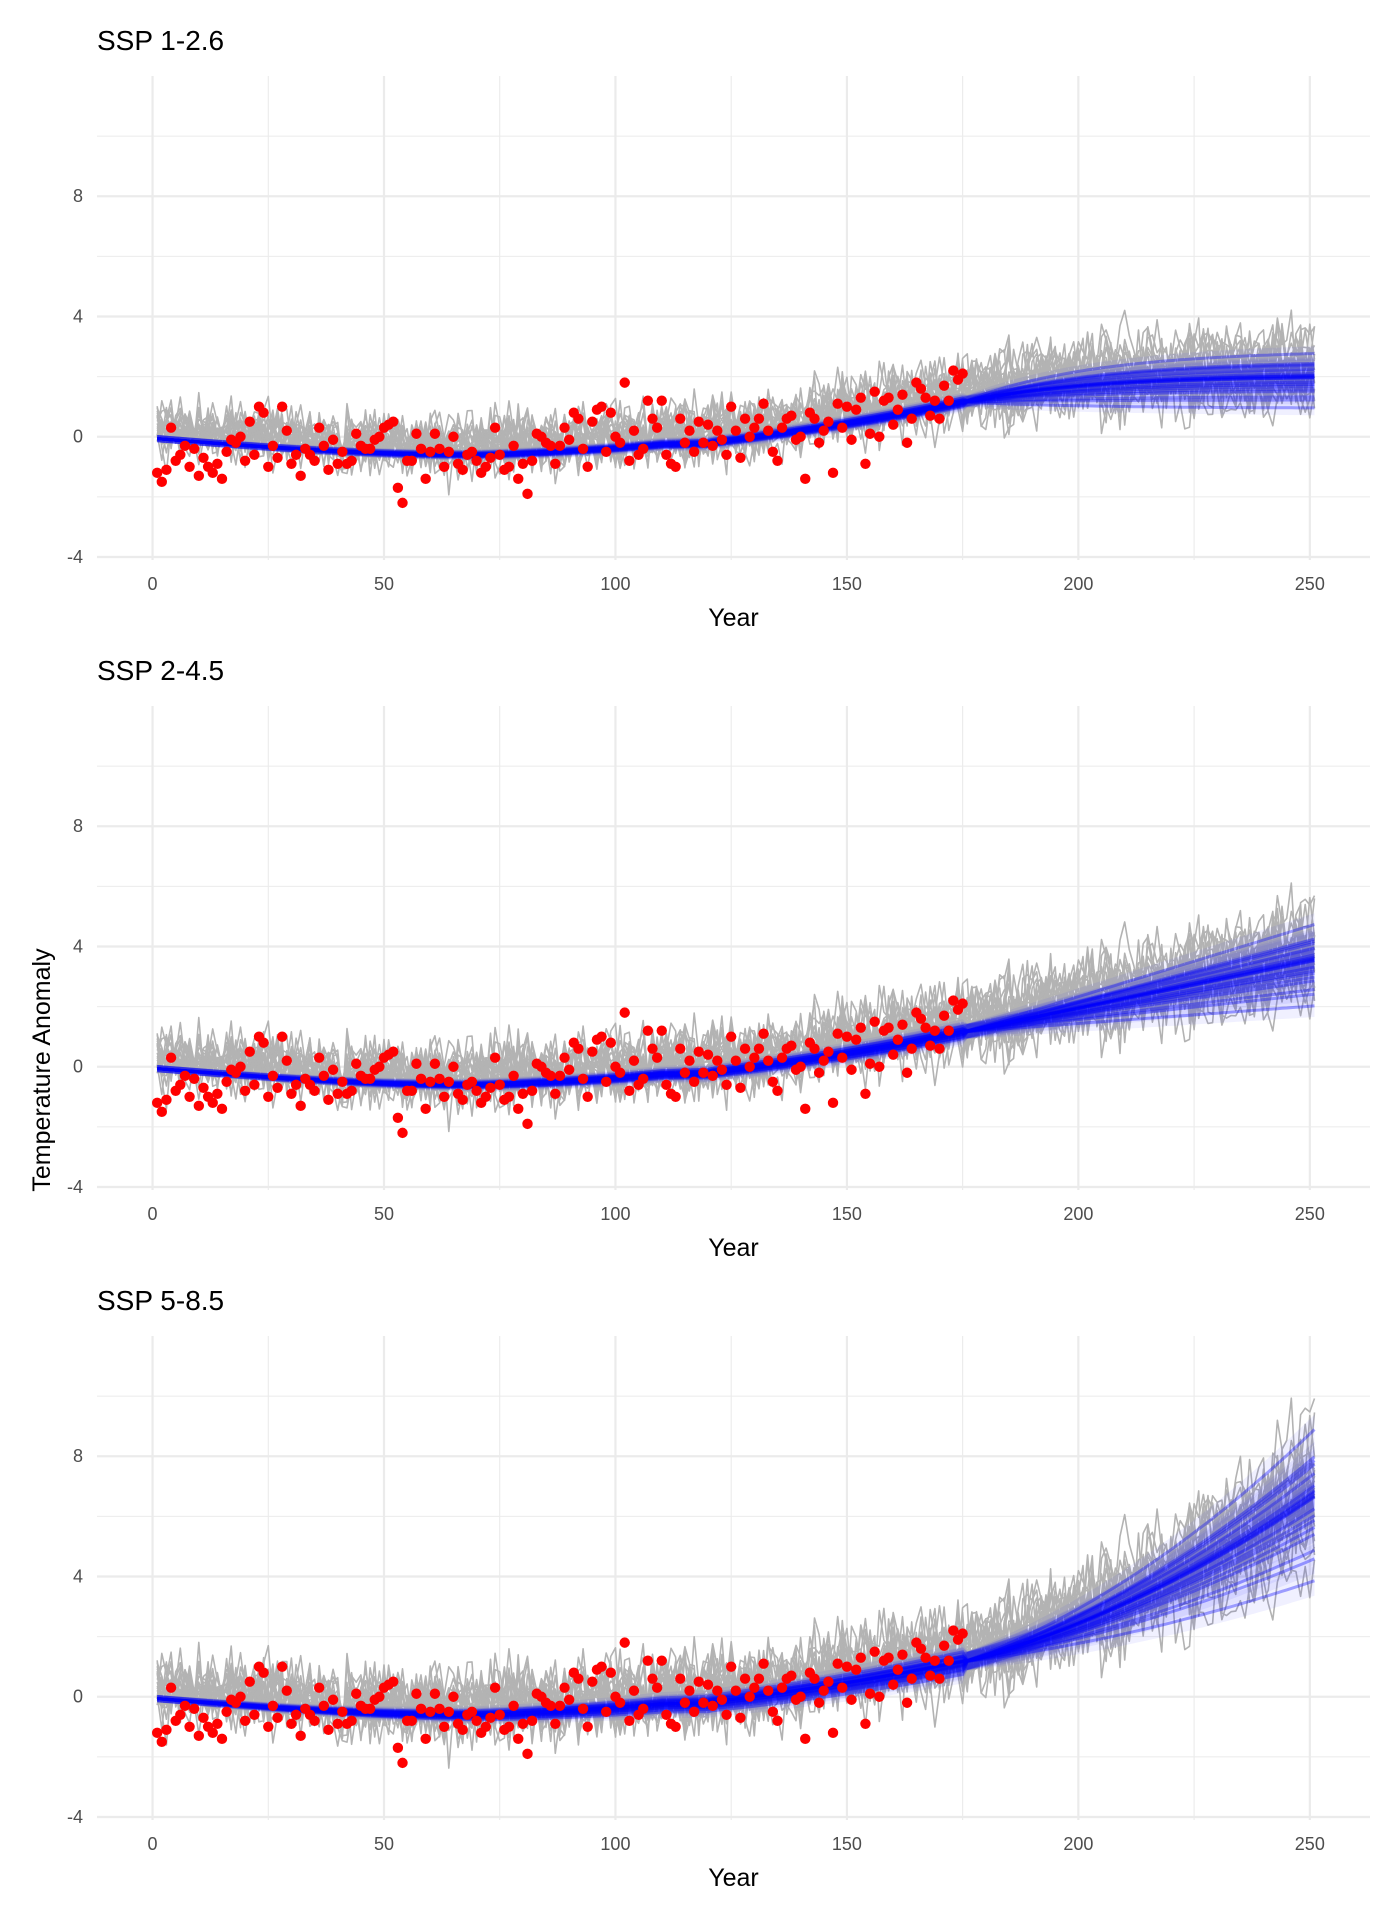 The height and width of the screenshot is (1920, 1400). What do you see at coordinates (1310, 1844) in the screenshot?
I see `x-tick-label: 250` at bounding box center [1310, 1844].